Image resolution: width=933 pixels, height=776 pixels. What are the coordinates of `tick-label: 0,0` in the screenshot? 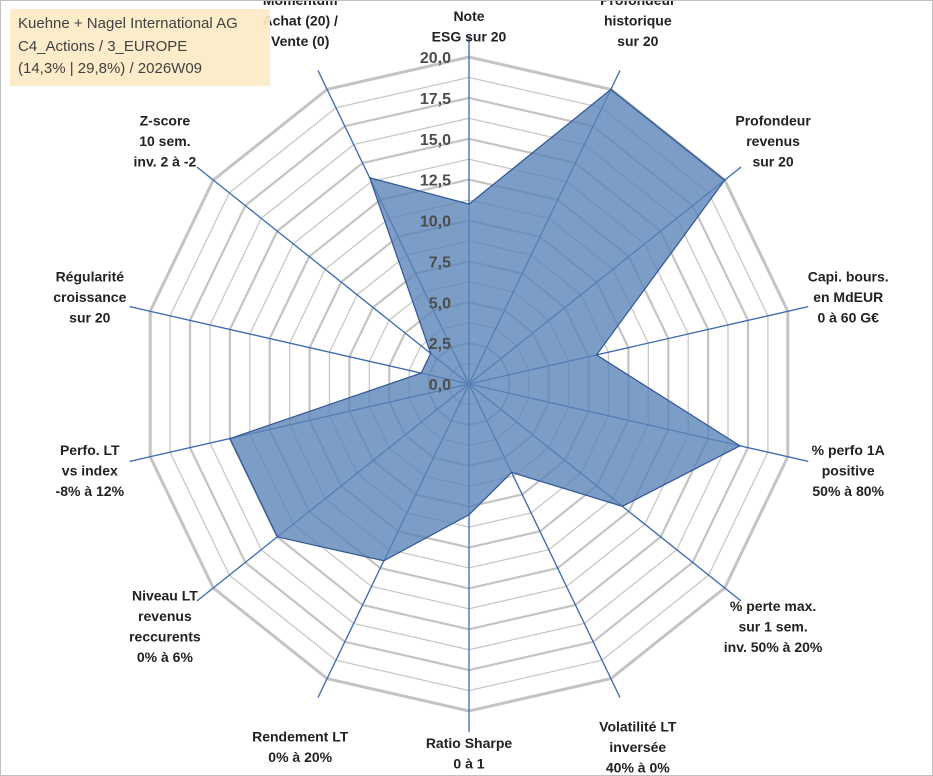 It's located at (440, 385).